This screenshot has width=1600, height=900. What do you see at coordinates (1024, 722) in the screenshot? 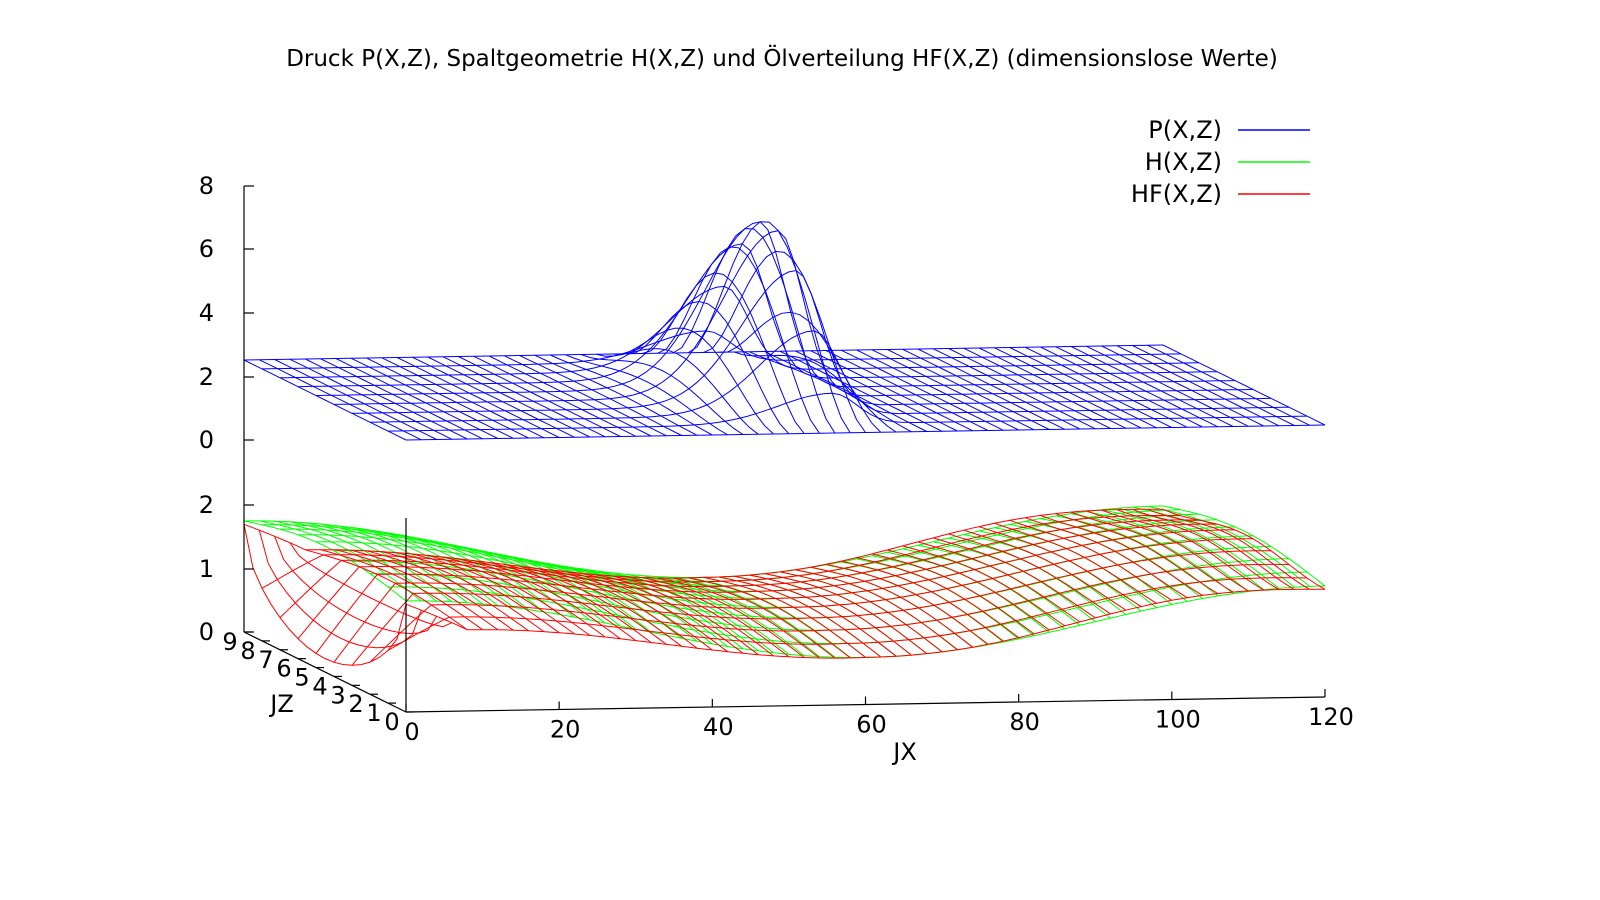
I see `x-tick-label: 80` at bounding box center [1024, 722].